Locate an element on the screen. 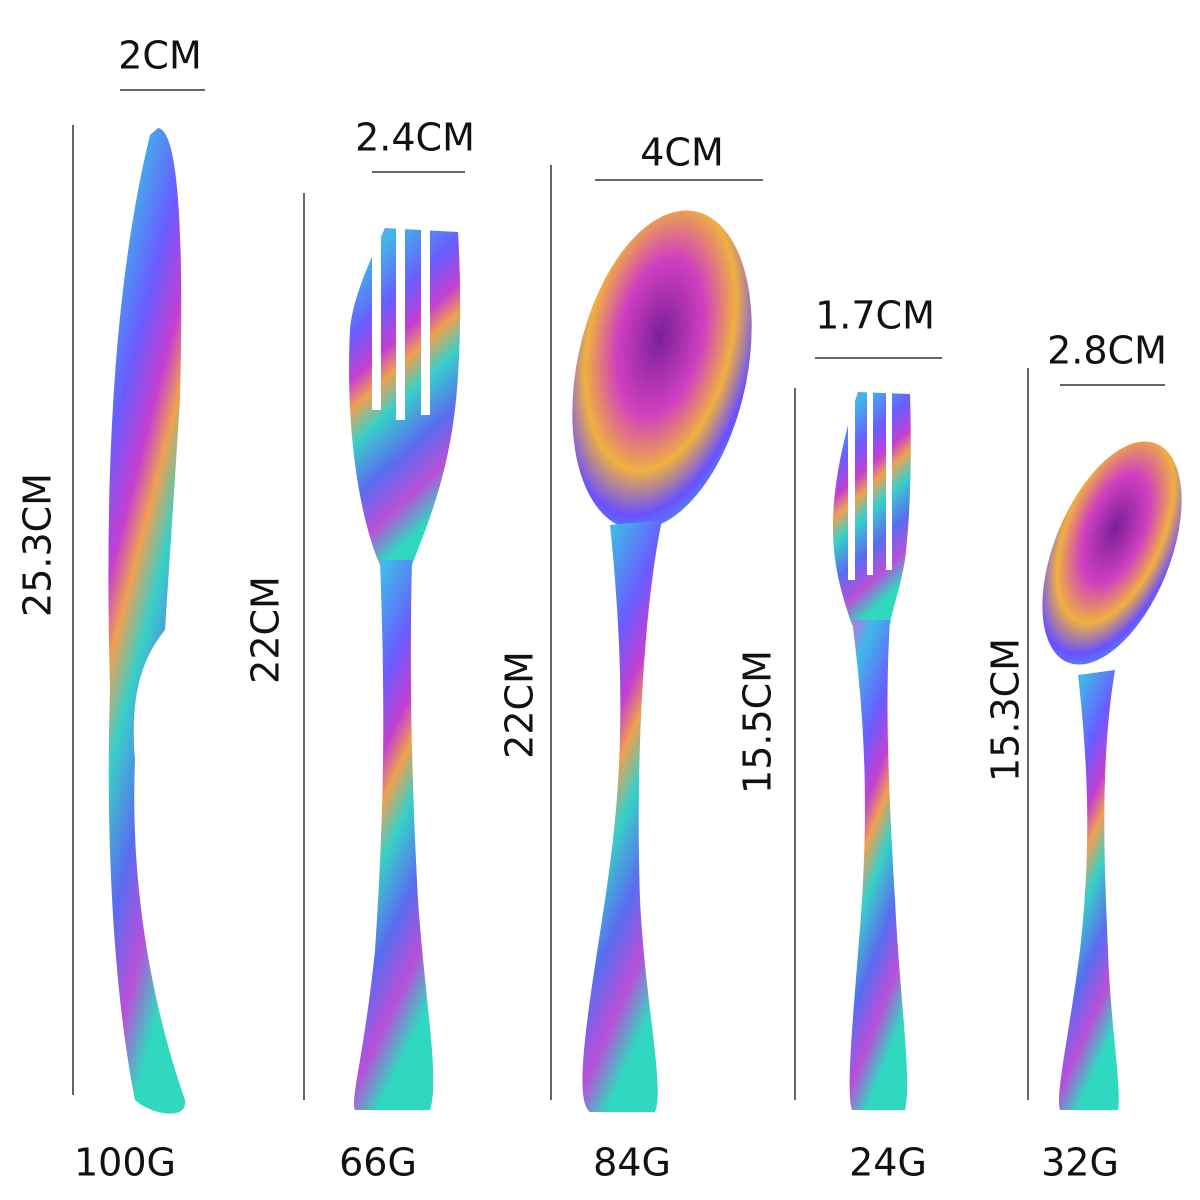  small-fork is located at coordinates (871, 747).